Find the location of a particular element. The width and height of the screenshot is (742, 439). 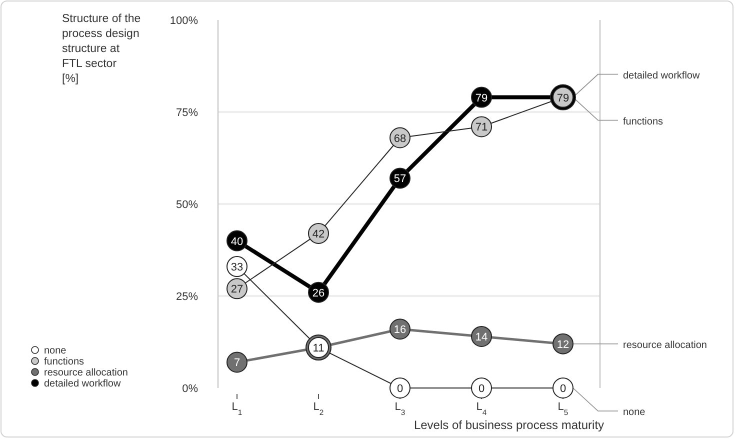

y-tick-label: 100% is located at coordinates (184, 21).